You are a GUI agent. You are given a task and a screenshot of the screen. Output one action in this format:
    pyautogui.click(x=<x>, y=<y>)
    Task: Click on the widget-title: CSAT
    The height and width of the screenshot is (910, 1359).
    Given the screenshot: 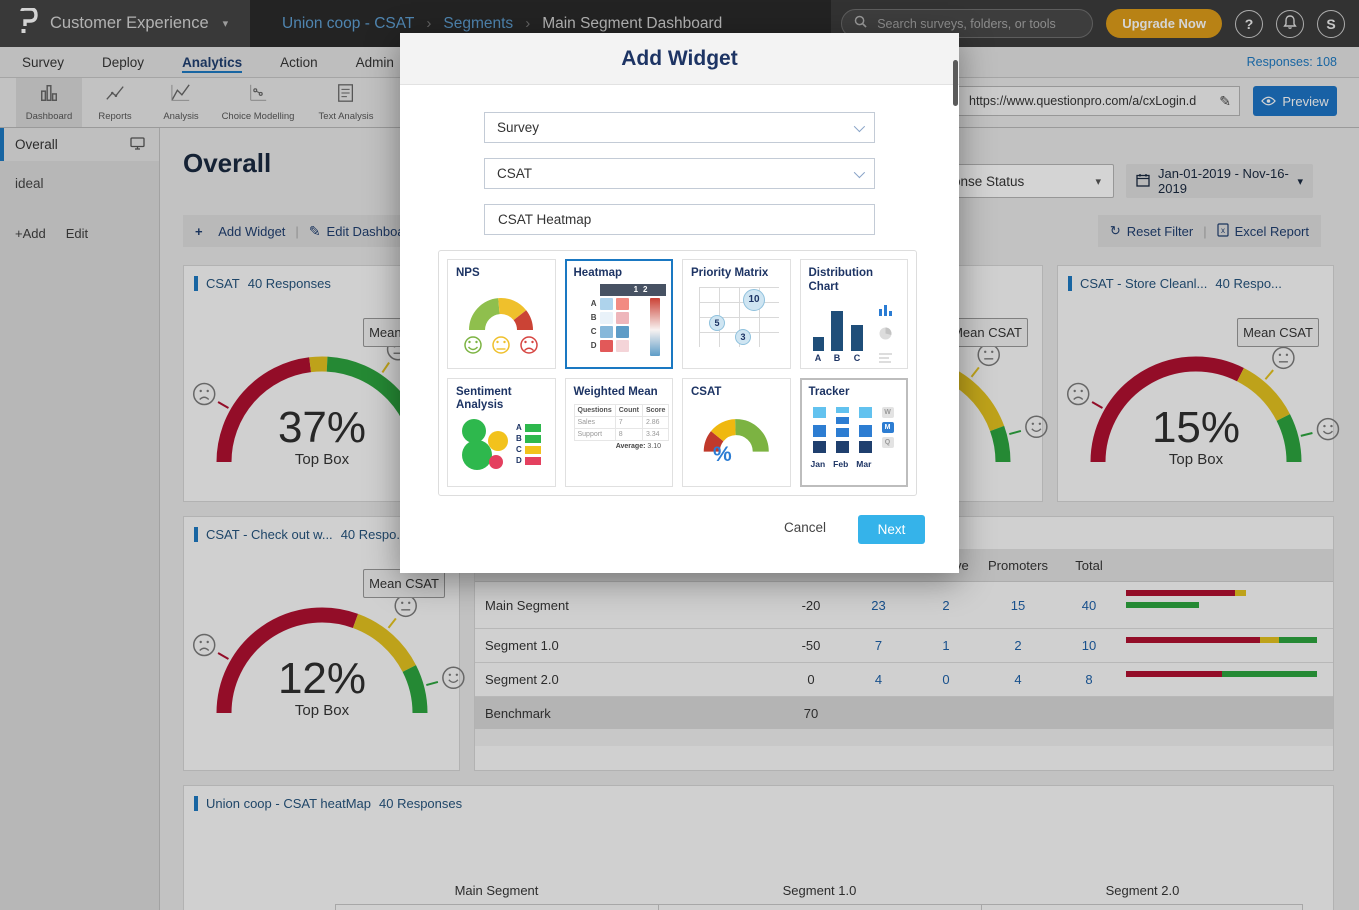 What is the action you would take?
    pyautogui.click(x=223, y=283)
    